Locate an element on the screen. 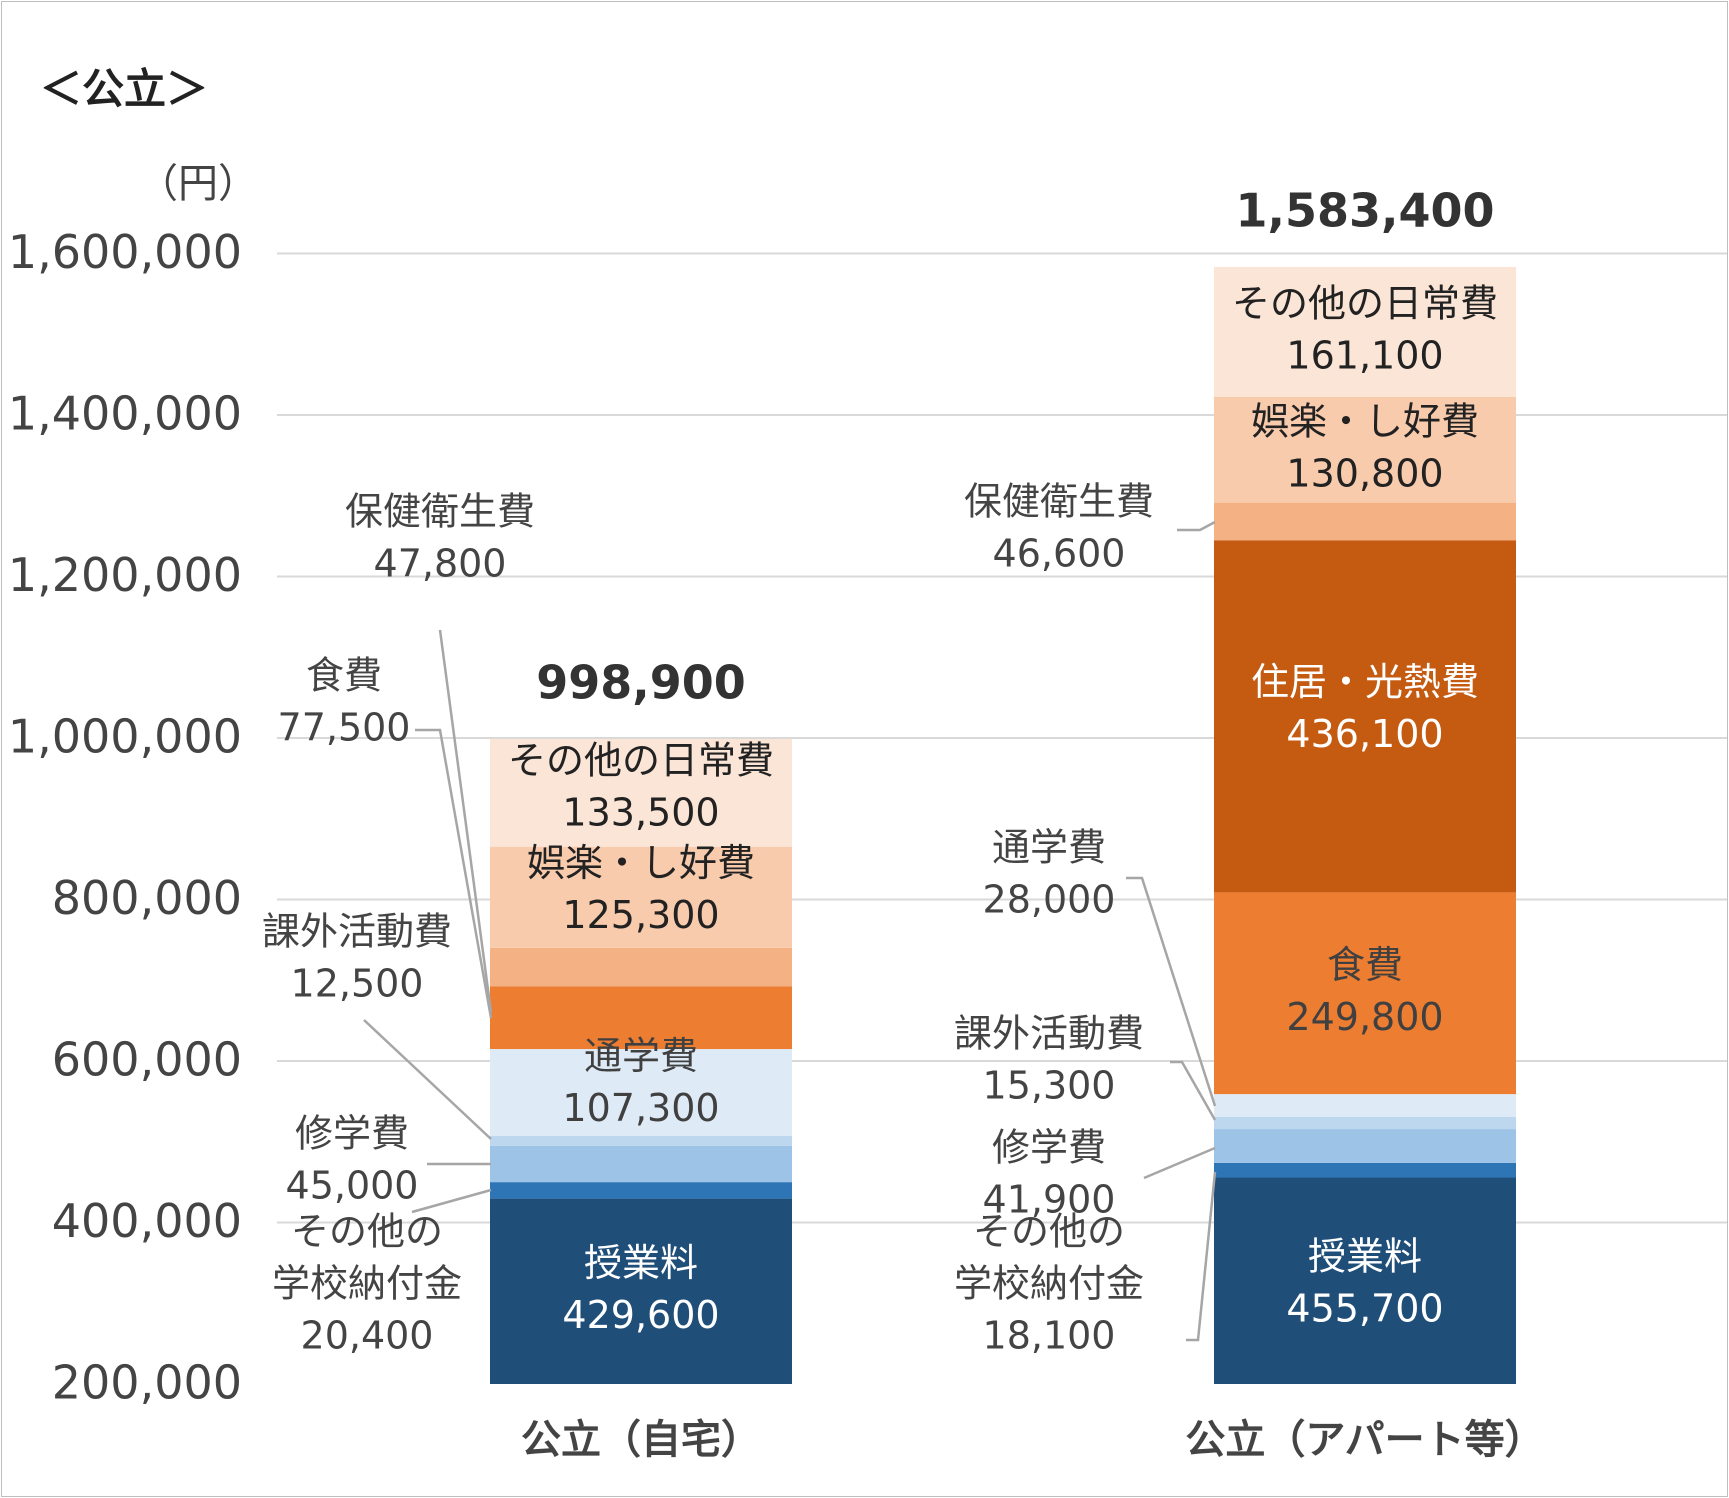 The height and width of the screenshot is (1498, 1729). callout-label: 47,800 is located at coordinates (440, 564).